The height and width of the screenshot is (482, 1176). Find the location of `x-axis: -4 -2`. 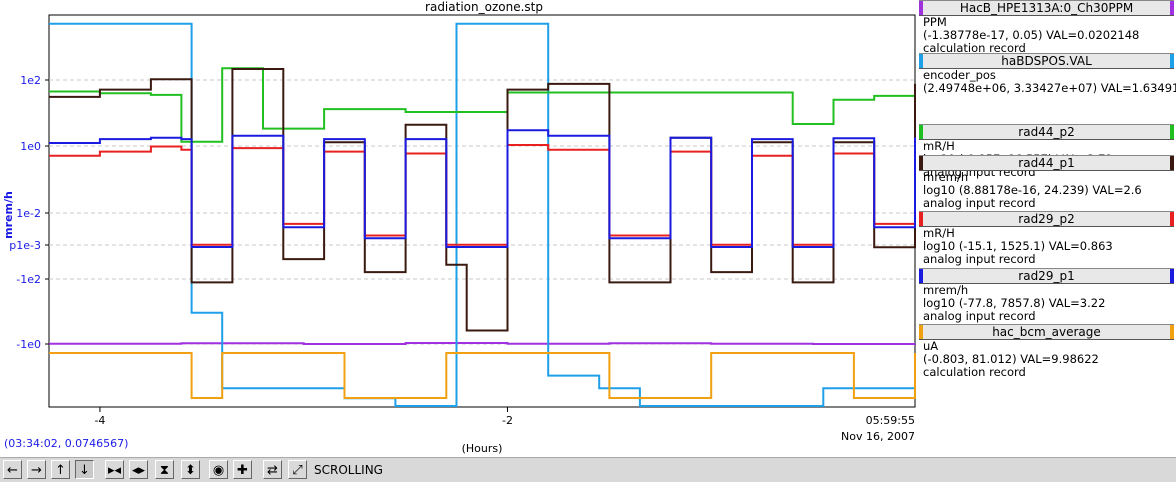

x-axis: -4 -2 is located at coordinates (303, 417).